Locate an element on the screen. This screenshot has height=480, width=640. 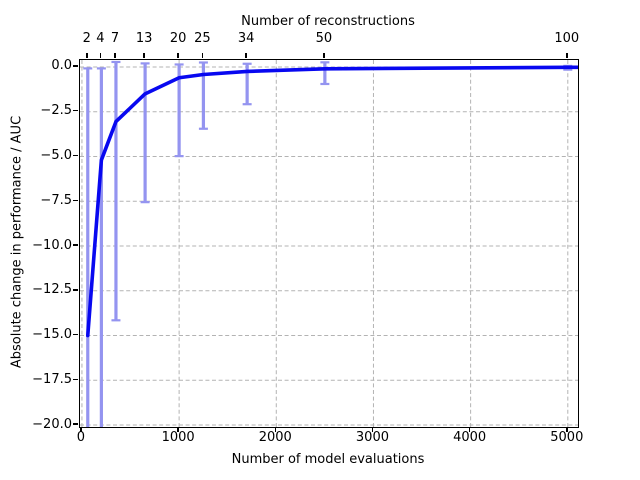
top-tick-label: 50 is located at coordinates (324, 38).